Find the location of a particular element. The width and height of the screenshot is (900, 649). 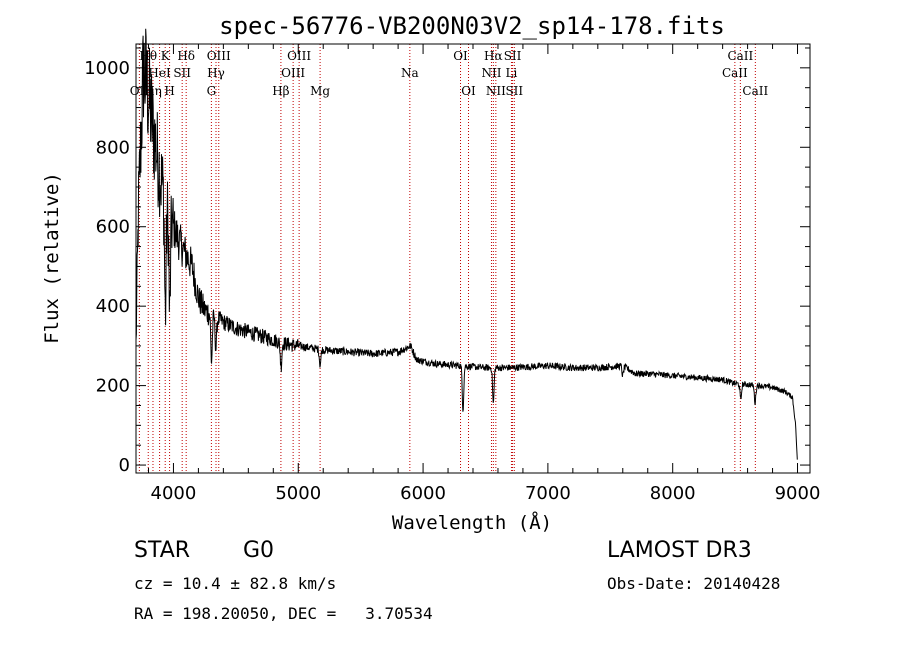

x-tick-label: 7000 is located at coordinates (548, 493).